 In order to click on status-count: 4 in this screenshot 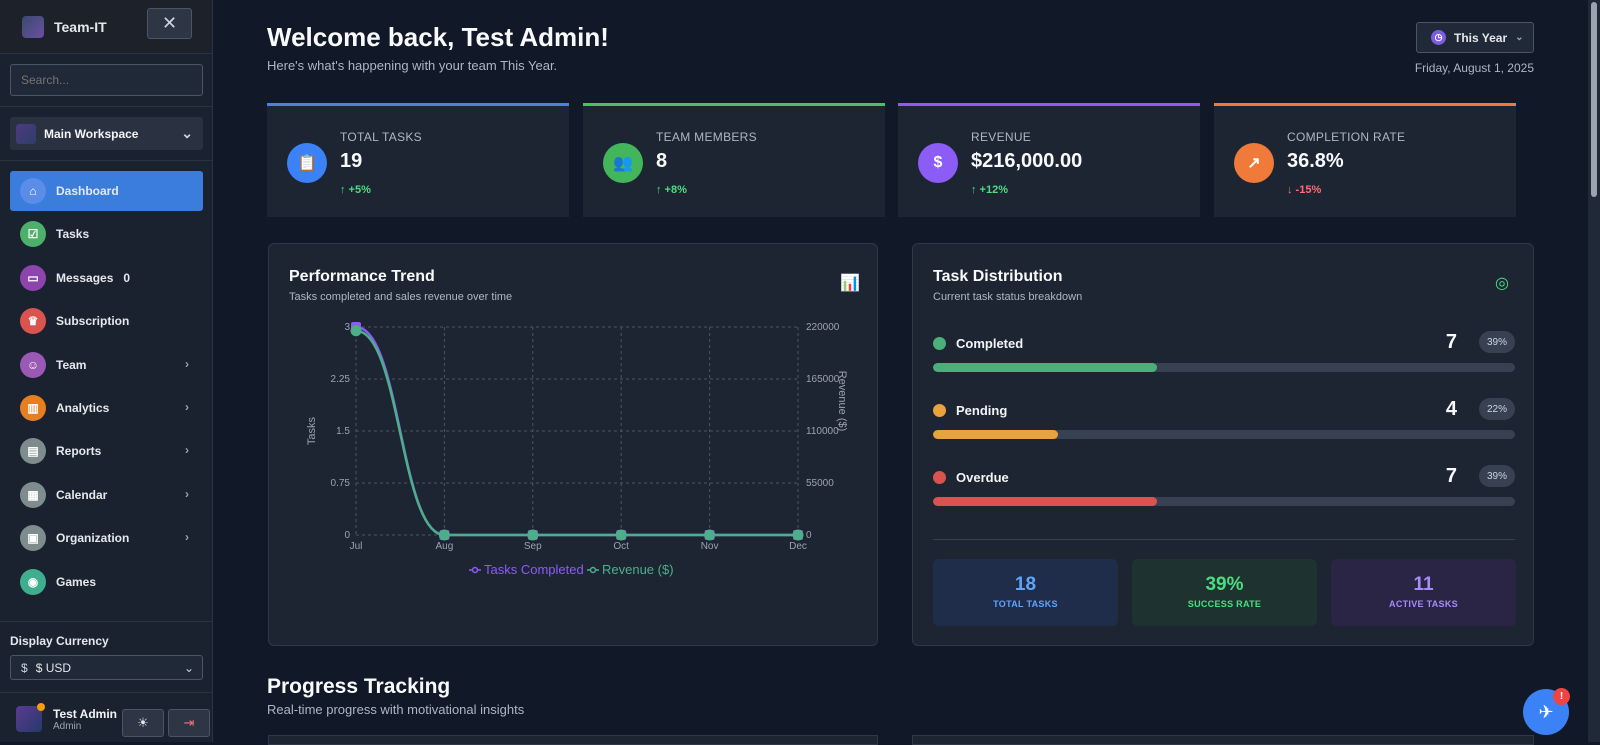, I will do `click(1451, 409)`.